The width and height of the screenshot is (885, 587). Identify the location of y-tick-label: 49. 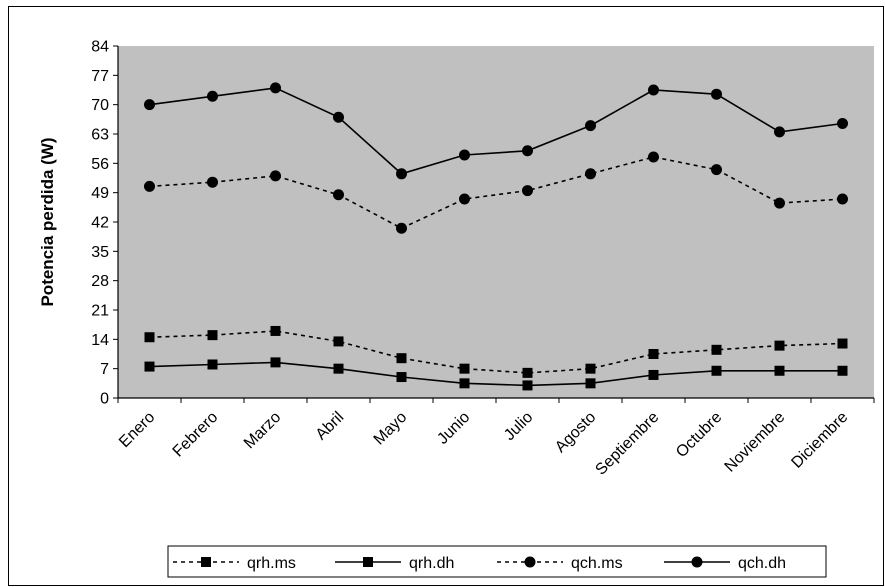
(100, 193).